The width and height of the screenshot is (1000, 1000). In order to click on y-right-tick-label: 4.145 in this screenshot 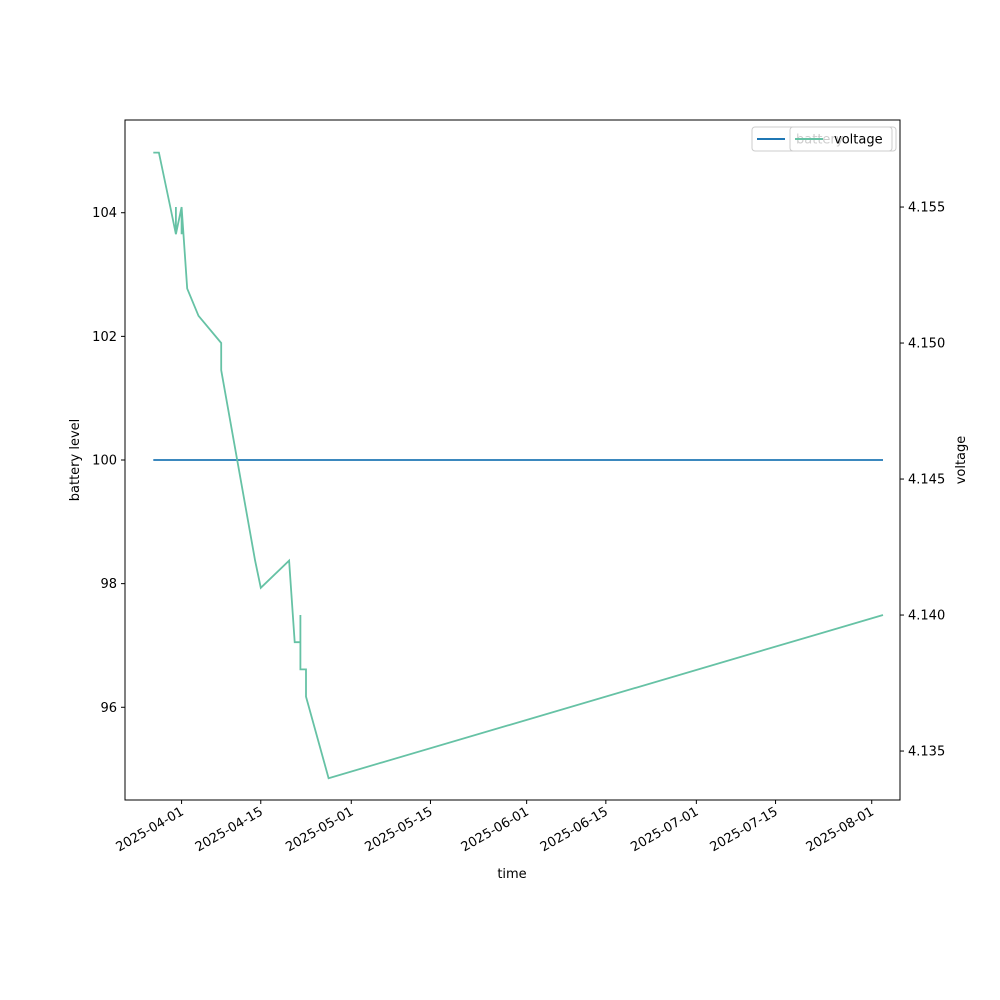, I will do `click(926, 480)`.